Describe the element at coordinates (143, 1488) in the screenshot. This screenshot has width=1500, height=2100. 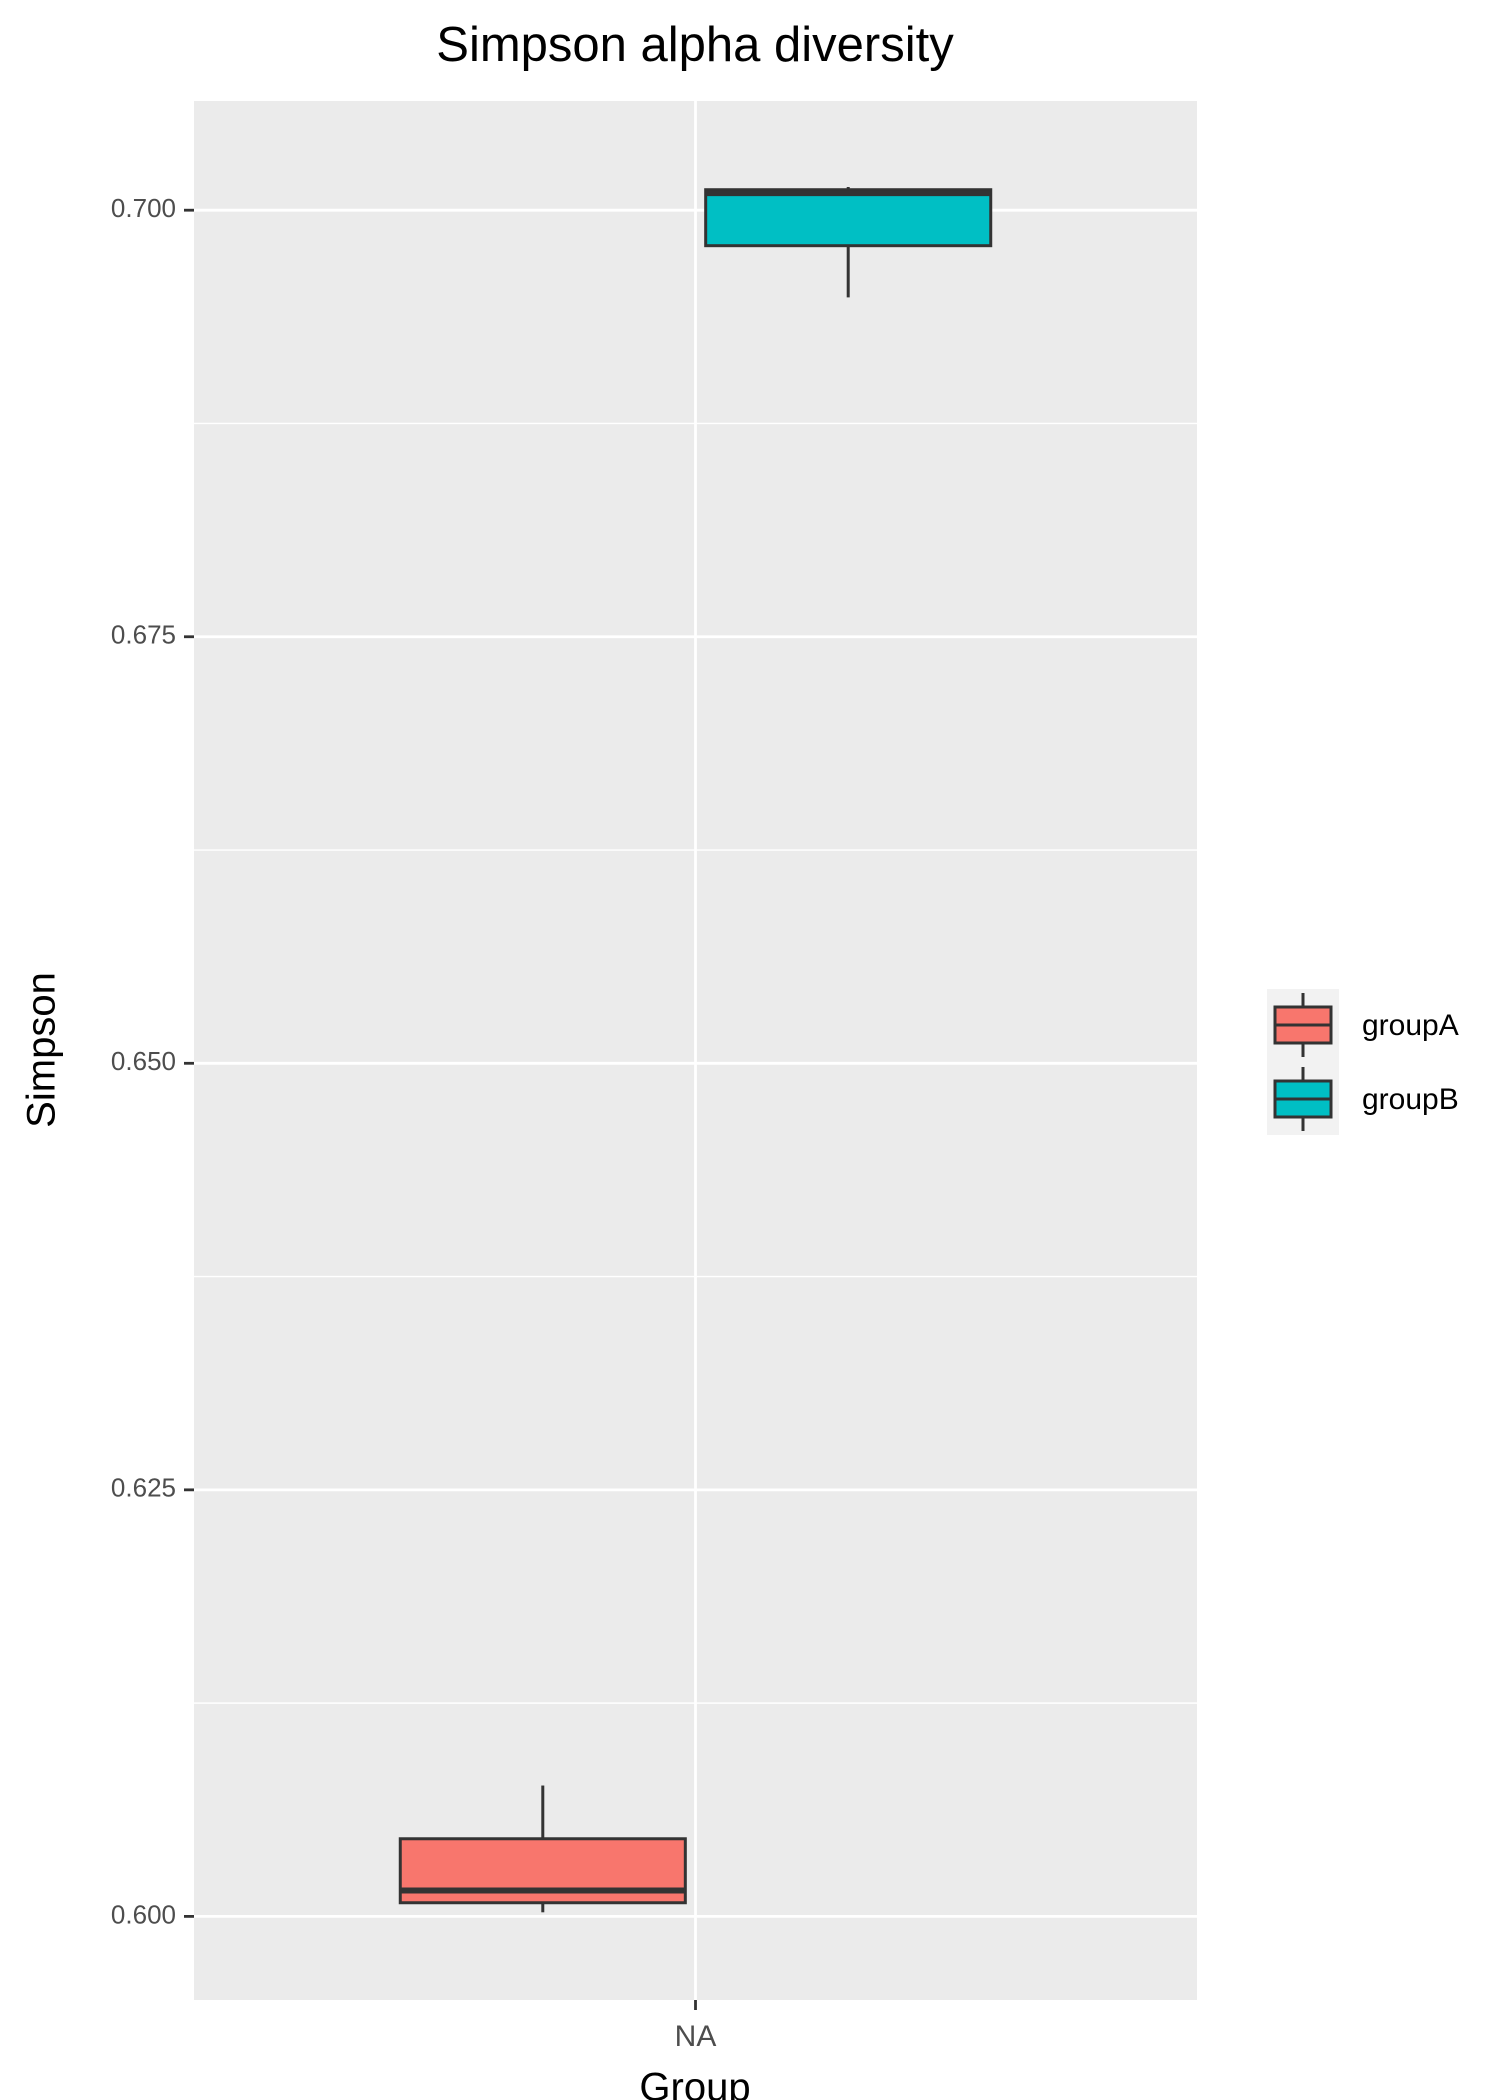
I see `y-tick-label: 0.625` at that location.